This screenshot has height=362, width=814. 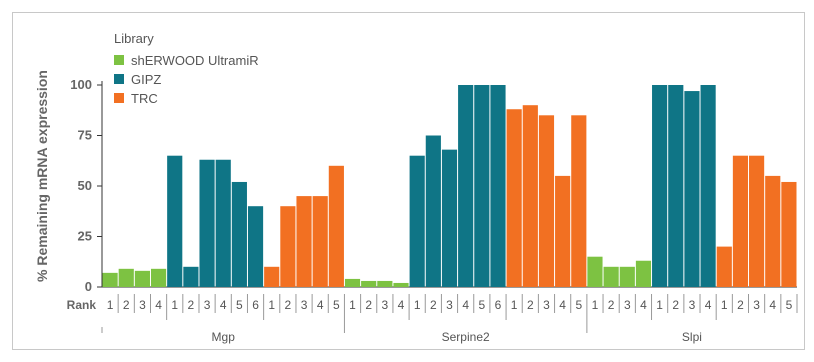 What do you see at coordinates (85, 135) in the screenshot?
I see `y-tick-label: 75` at bounding box center [85, 135].